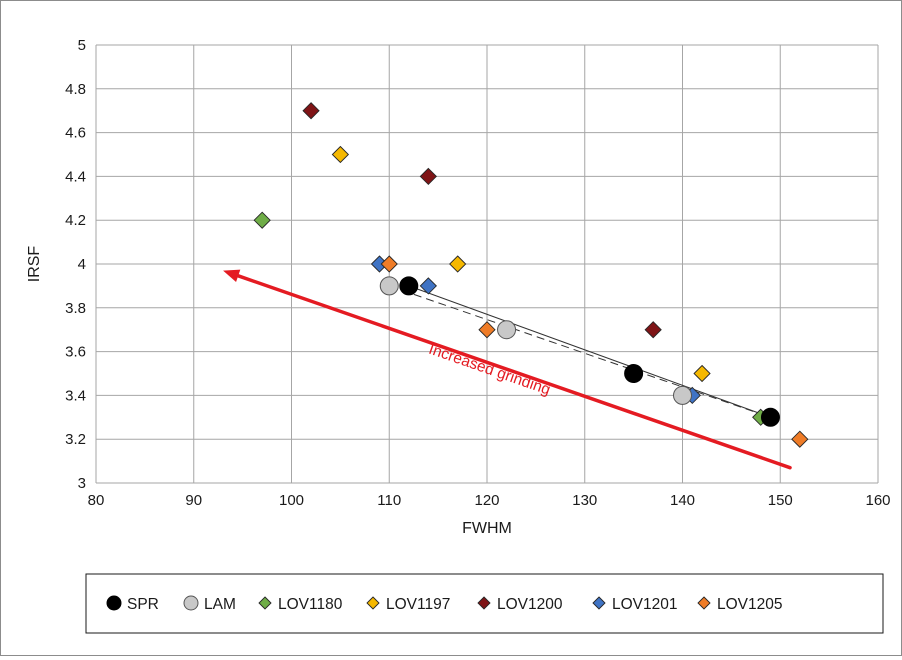 The height and width of the screenshot is (660, 902). I want to click on y-tick-label: 3.8, so click(75, 308).